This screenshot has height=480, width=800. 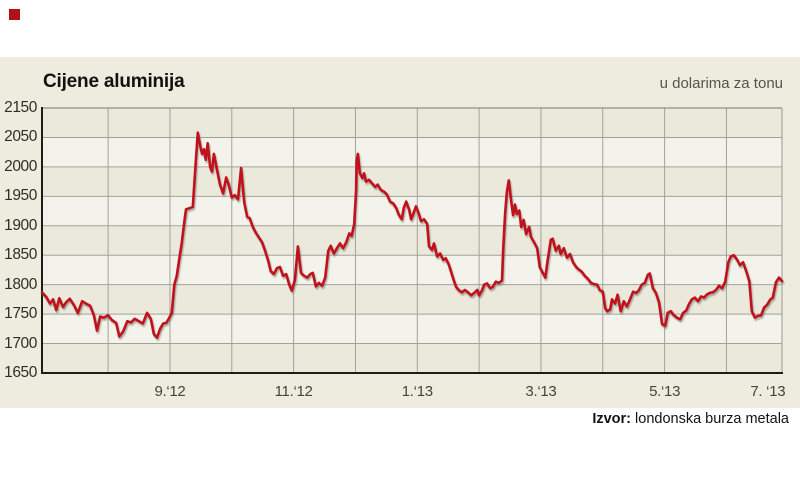 What do you see at coordinates (20, 225) in the screenshot?
I see `y-tick-label: 1900` at bounding box center [20, 225].